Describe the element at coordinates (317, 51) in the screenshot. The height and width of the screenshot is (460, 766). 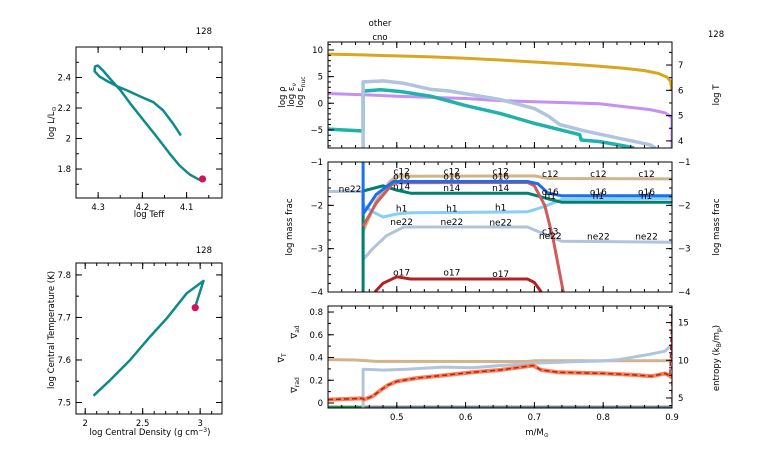
I see `y-tick-label: 10` at that location.